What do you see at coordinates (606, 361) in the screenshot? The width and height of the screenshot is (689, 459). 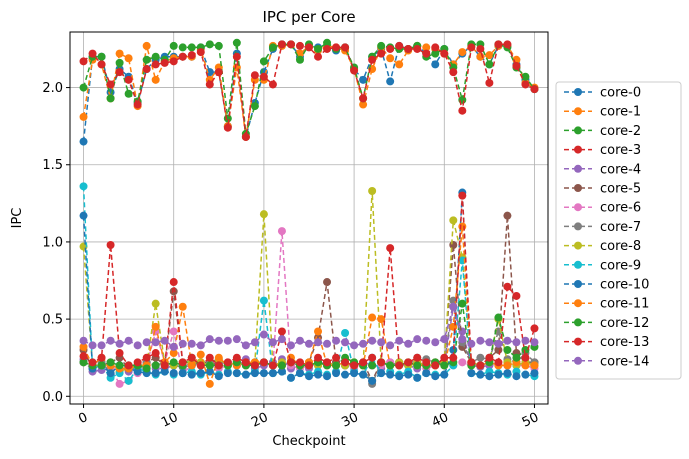 I see `legend-entry-core-14: core-14` at bounding box center [606, 361].